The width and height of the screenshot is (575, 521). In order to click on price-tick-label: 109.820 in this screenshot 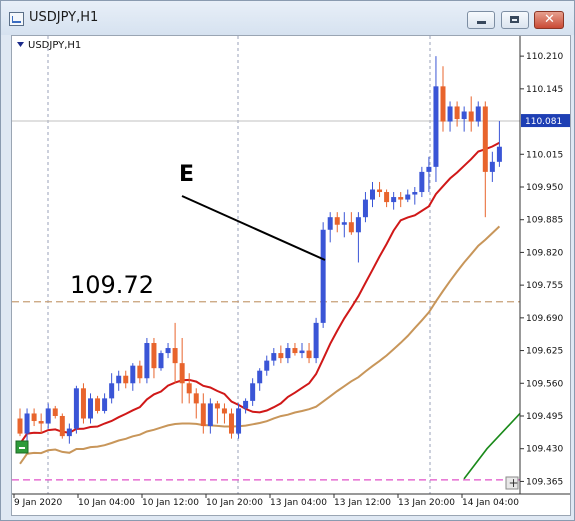, I will do `click(544, 253)`.